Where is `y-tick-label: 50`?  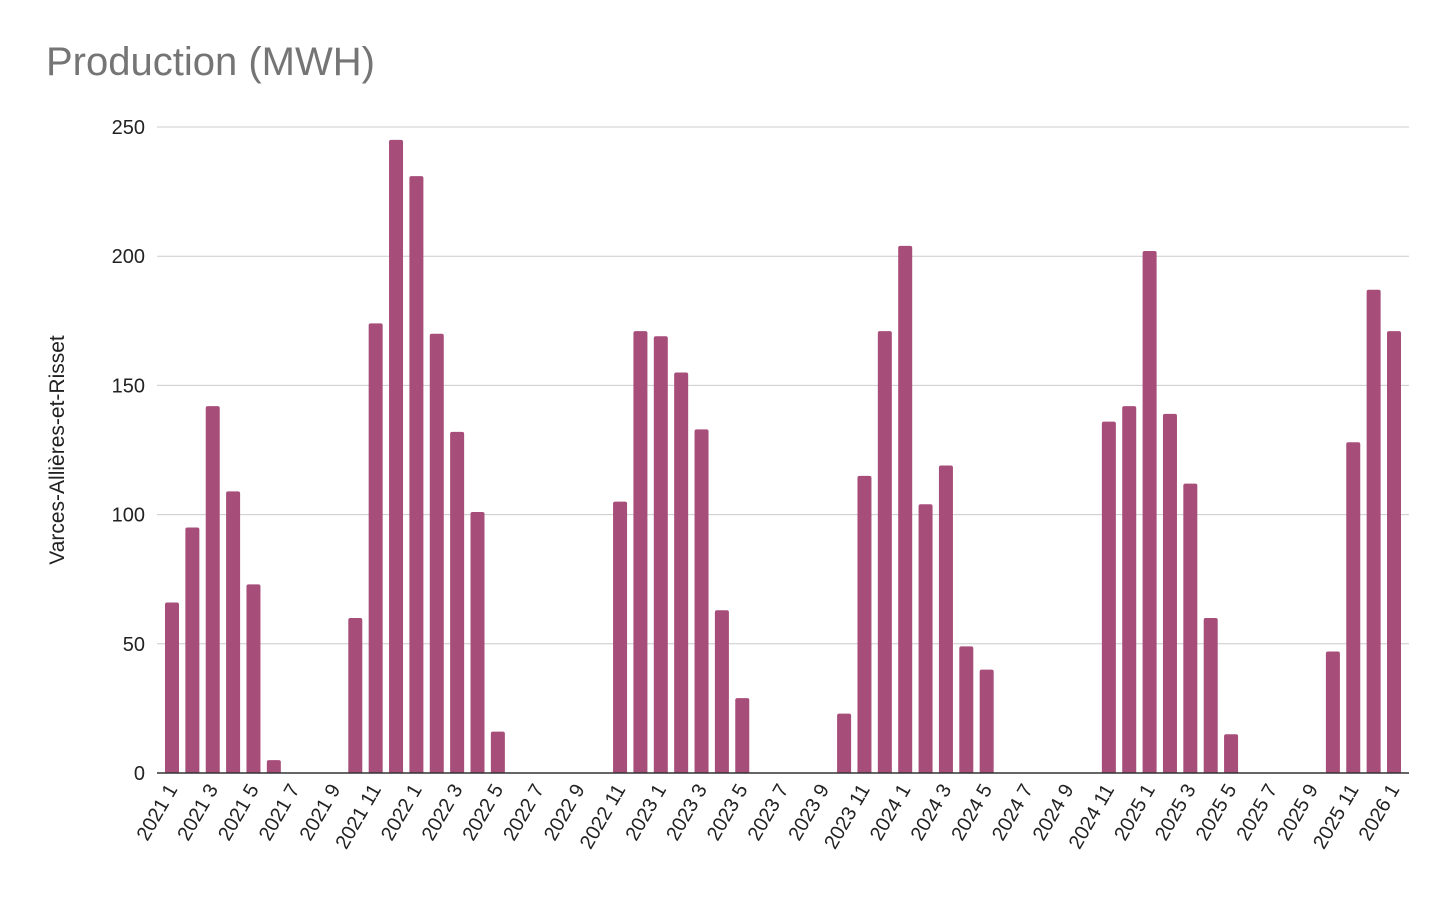
y-tick-label: 50 is located at coordinates (134, 645).